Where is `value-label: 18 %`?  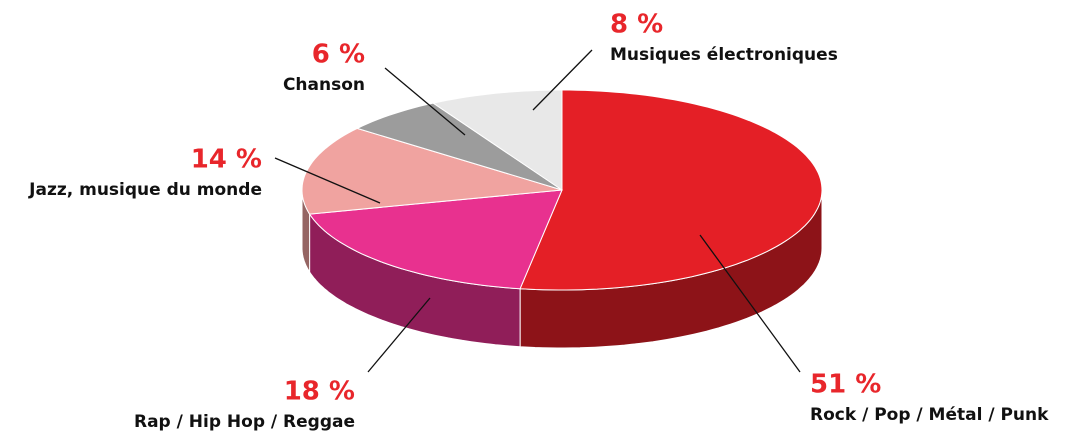 value-label: 18 % is located at coordinates (319, 392).